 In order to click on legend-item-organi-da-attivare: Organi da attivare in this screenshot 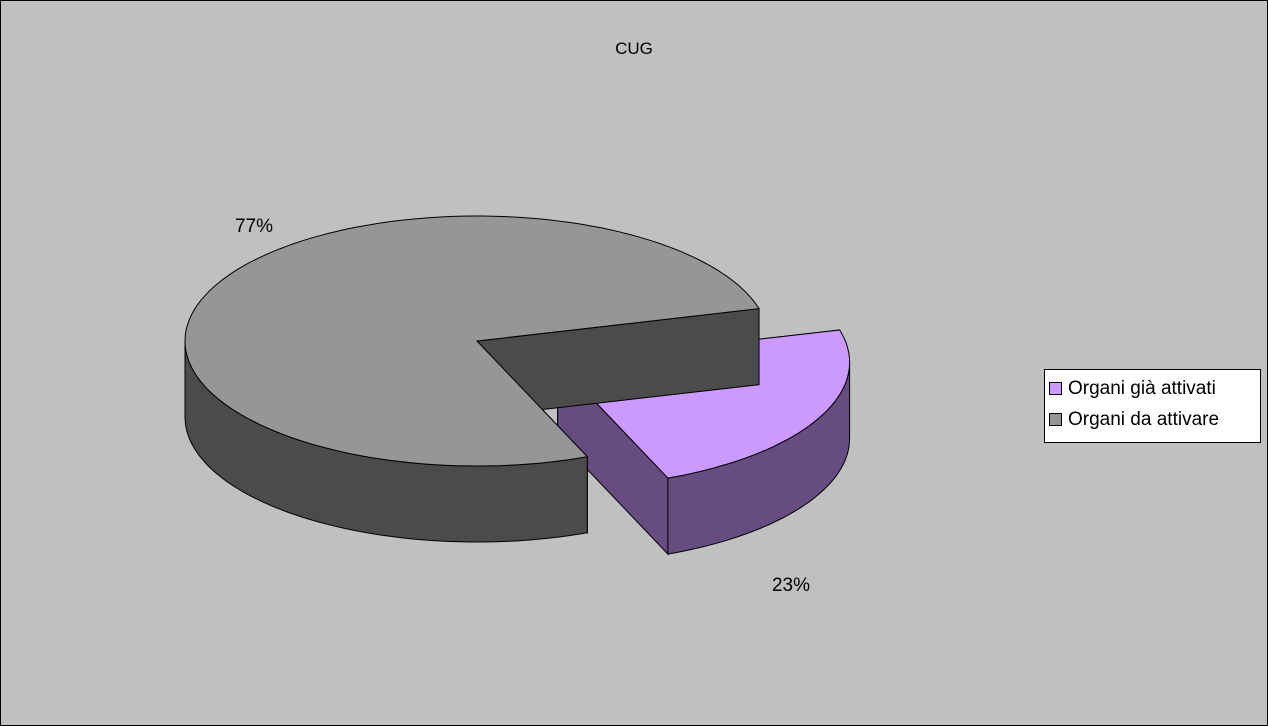, I will do `click(1154, 419)`.